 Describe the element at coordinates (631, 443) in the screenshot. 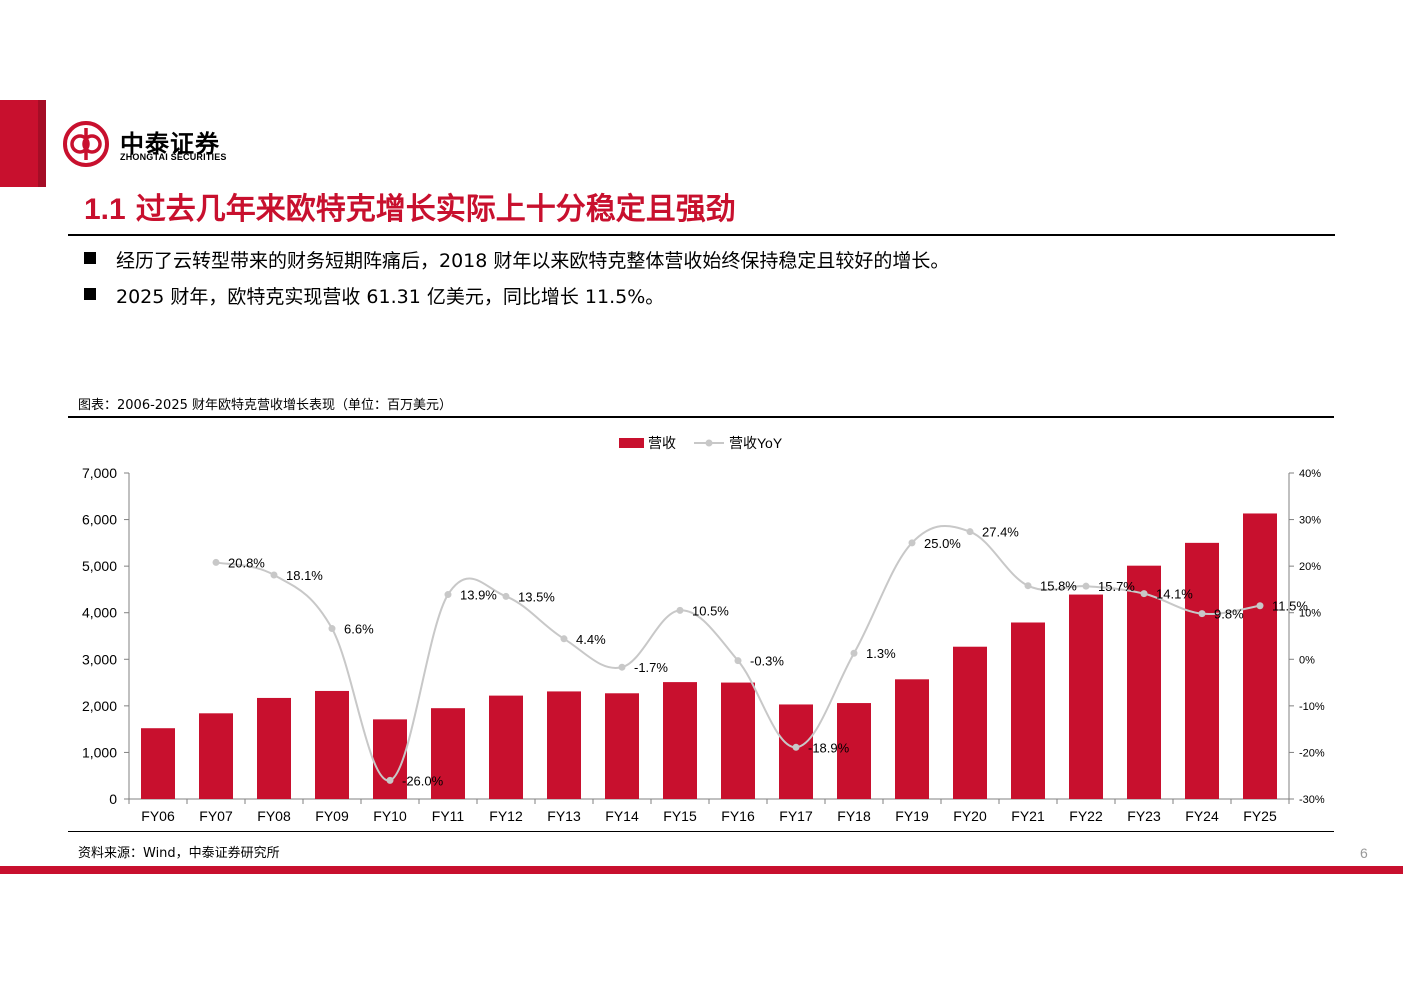

I see `legend-swatch-revenue` at that location.